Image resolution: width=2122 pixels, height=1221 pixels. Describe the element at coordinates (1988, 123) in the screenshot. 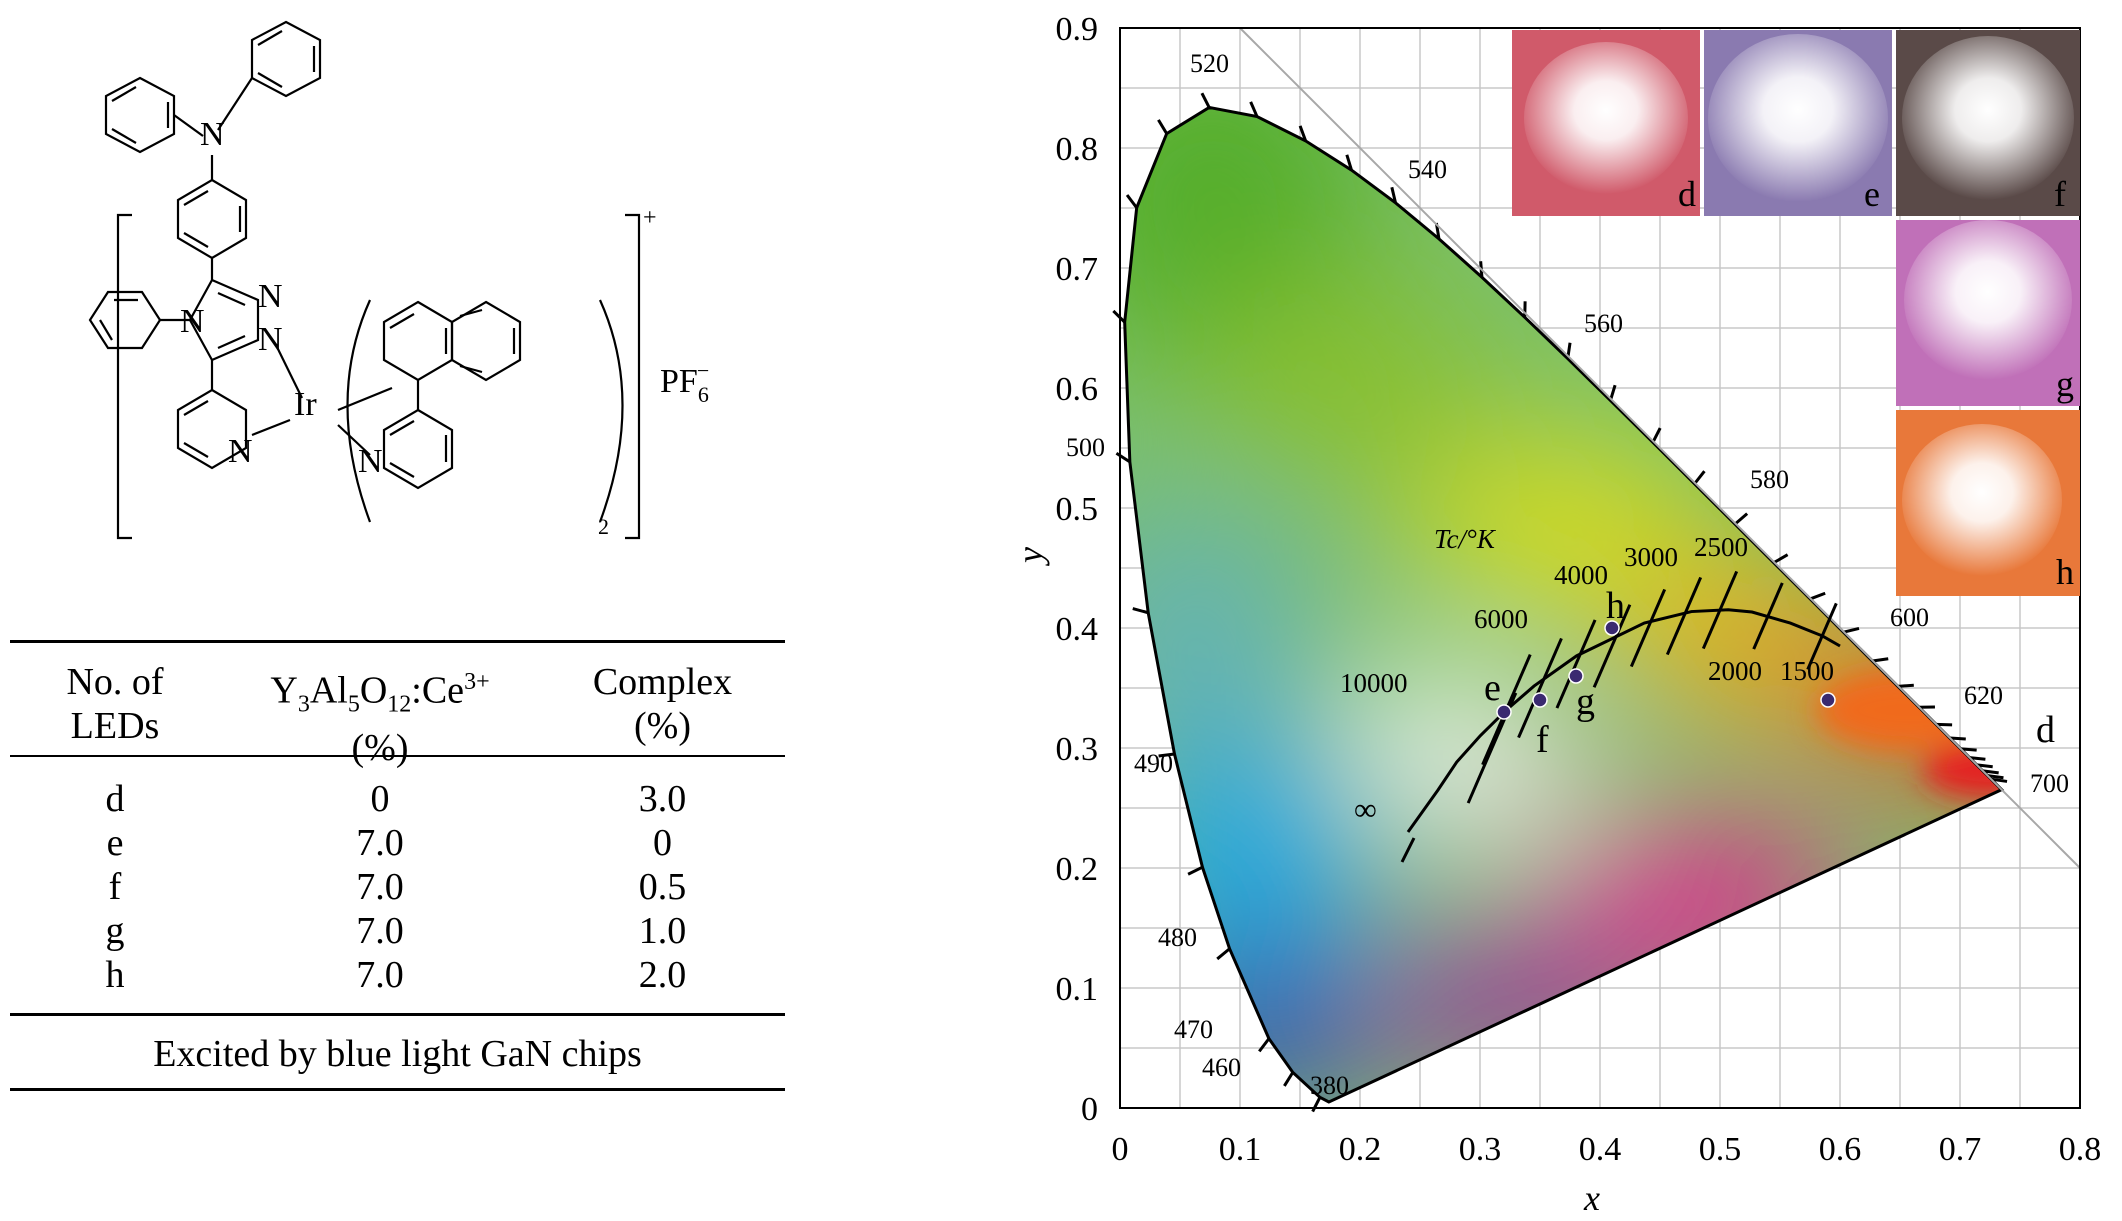

I see `photo-inset-f: f` at that location.